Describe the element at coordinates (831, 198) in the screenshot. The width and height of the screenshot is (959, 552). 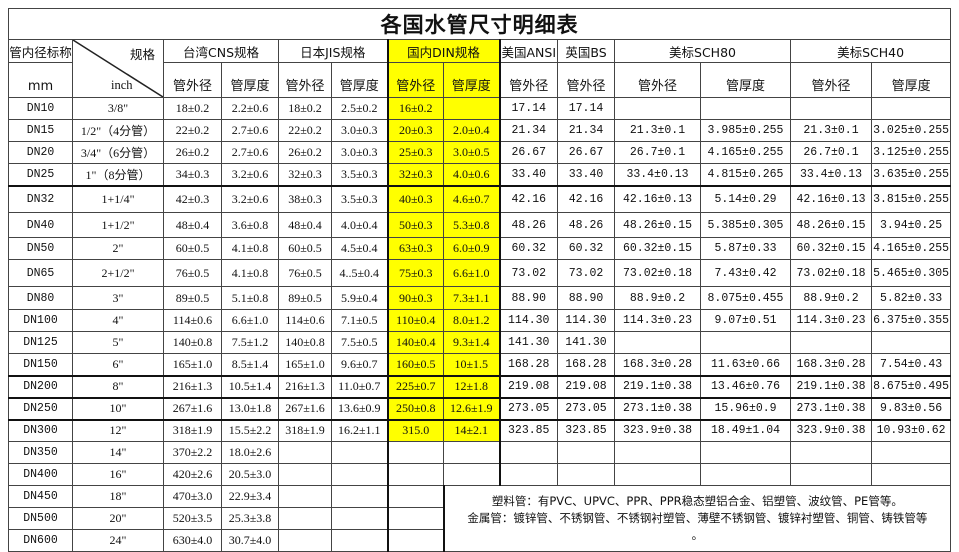
I see `value-cell: 42.16±0.13` at that location.